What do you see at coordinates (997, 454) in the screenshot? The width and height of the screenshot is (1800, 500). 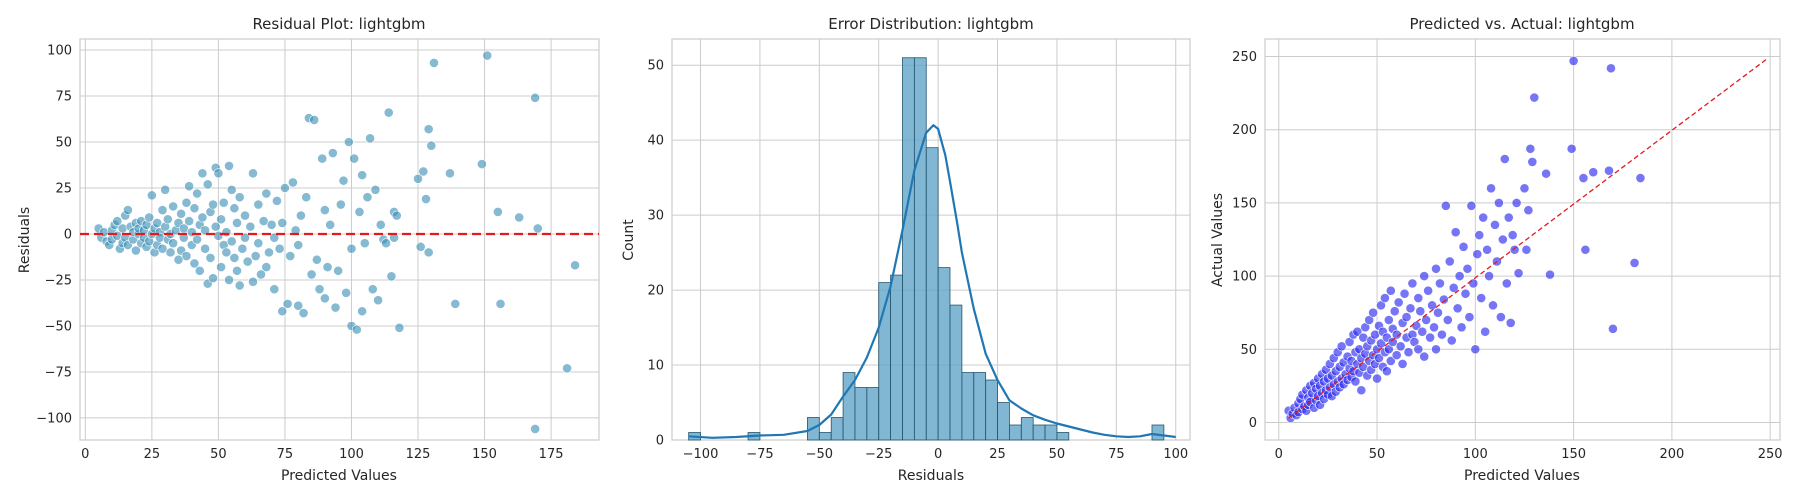 I see `histogram-x-tick-label: 25` at bounding box center [997, 454].